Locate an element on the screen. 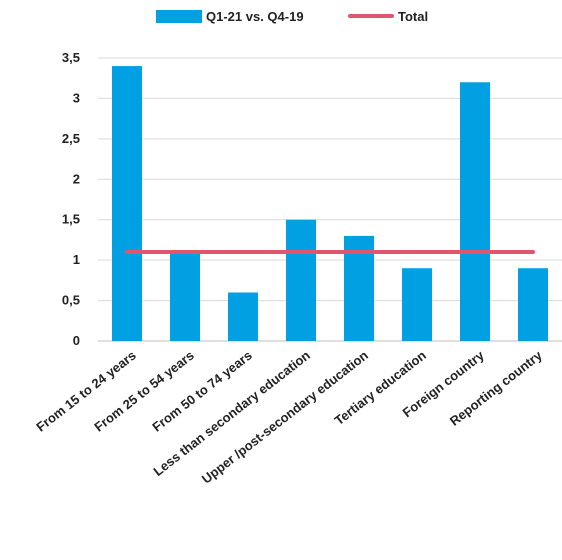 The height and width of the screenshot is (560, 562). legend-item-bars: Q1-21 vs. Q4-19 is located at coordinates (230, 16).